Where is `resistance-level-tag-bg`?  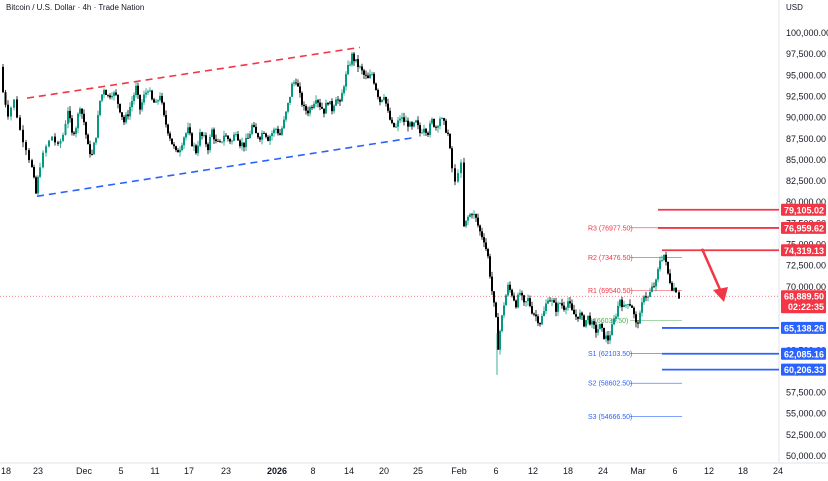 resistance-level-tag-bg is located at coordinates (803, 209).